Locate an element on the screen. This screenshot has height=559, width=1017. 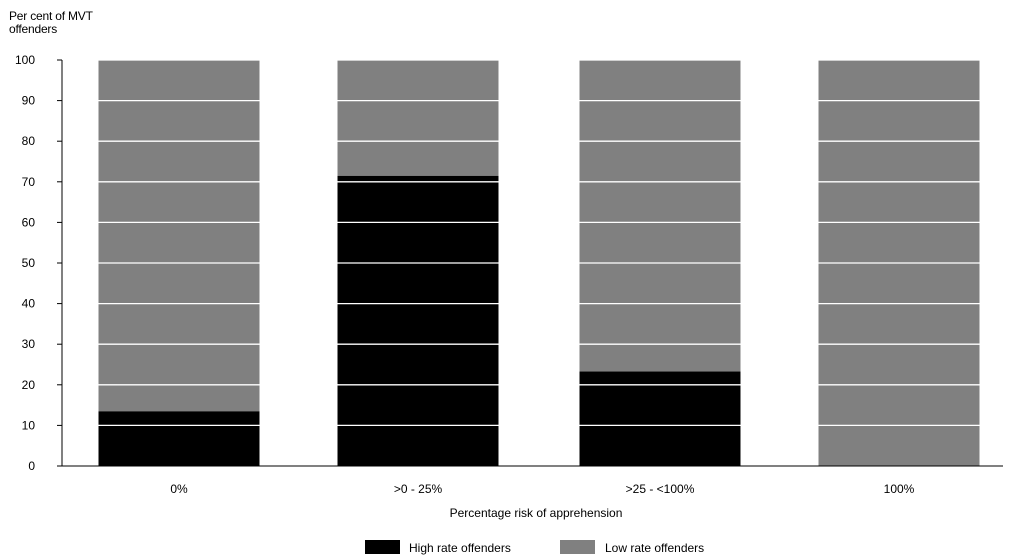
x-tick-label-1: >0 - 25% is located at coordinates (418, 489).